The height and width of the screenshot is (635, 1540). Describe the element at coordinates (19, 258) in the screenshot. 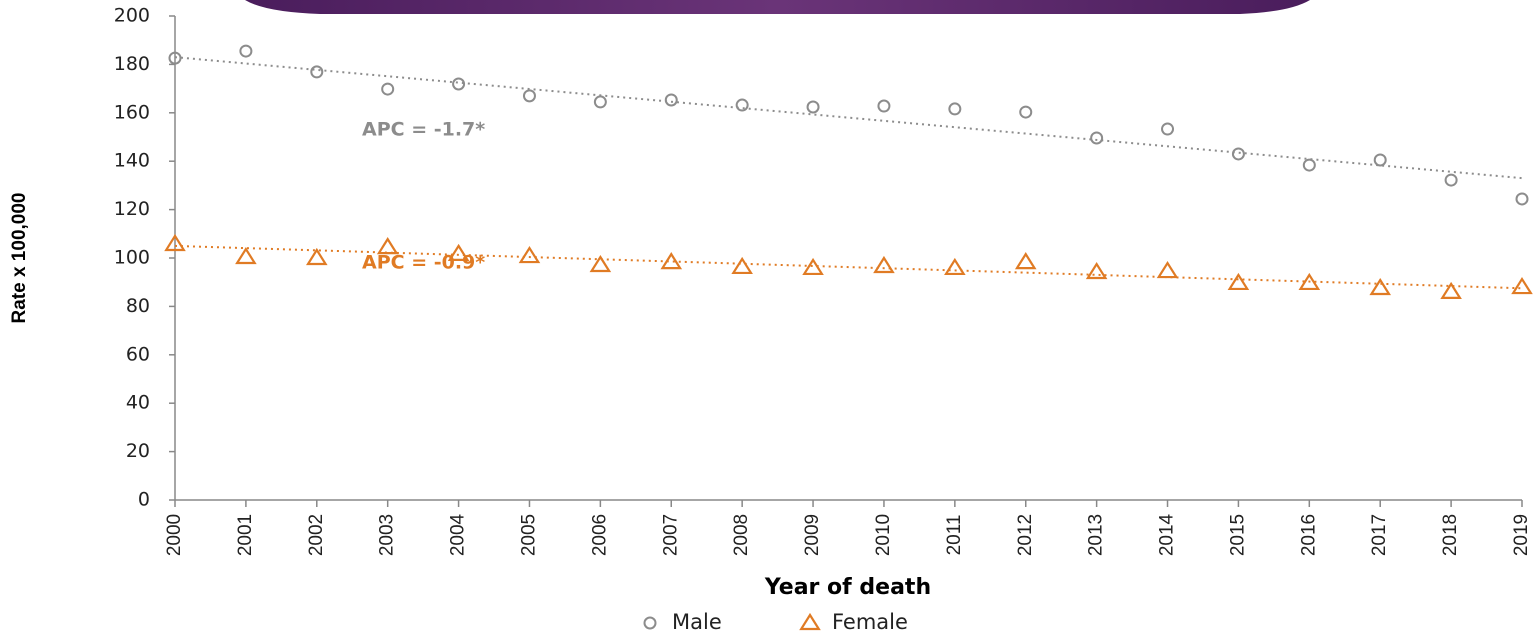

I see `y-axis-title: Rate x 100,000` at that location.